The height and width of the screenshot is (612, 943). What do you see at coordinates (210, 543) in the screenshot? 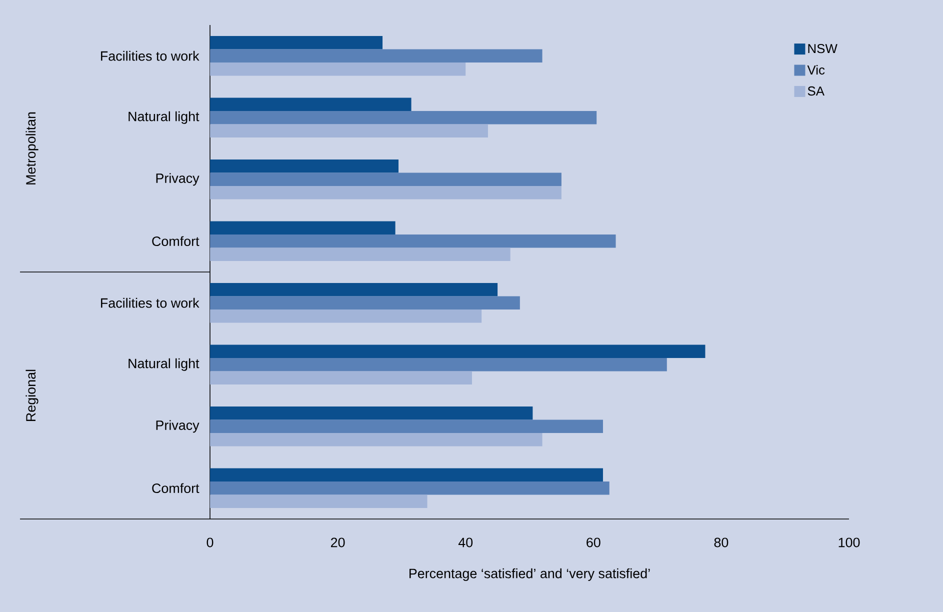
I see `x-tick-label: 0` at bounding box center [210, 543].